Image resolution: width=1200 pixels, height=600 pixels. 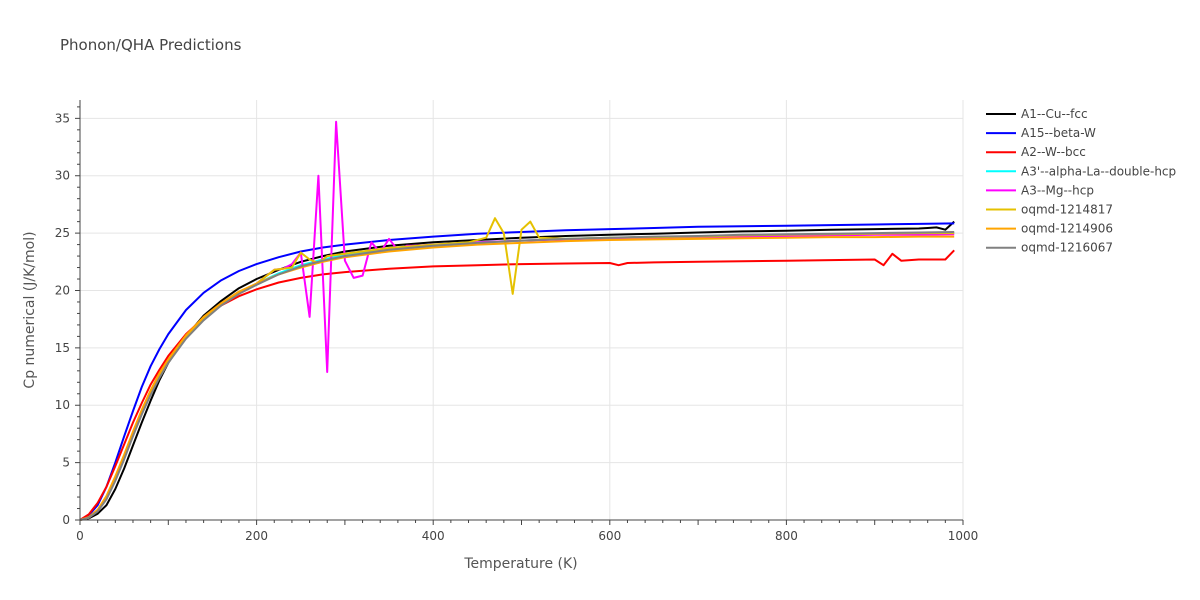 What do you see at coordinates (609, 536) in the screenshot?
I see `x-tick-label: 600` at bounding box center [609, 536].